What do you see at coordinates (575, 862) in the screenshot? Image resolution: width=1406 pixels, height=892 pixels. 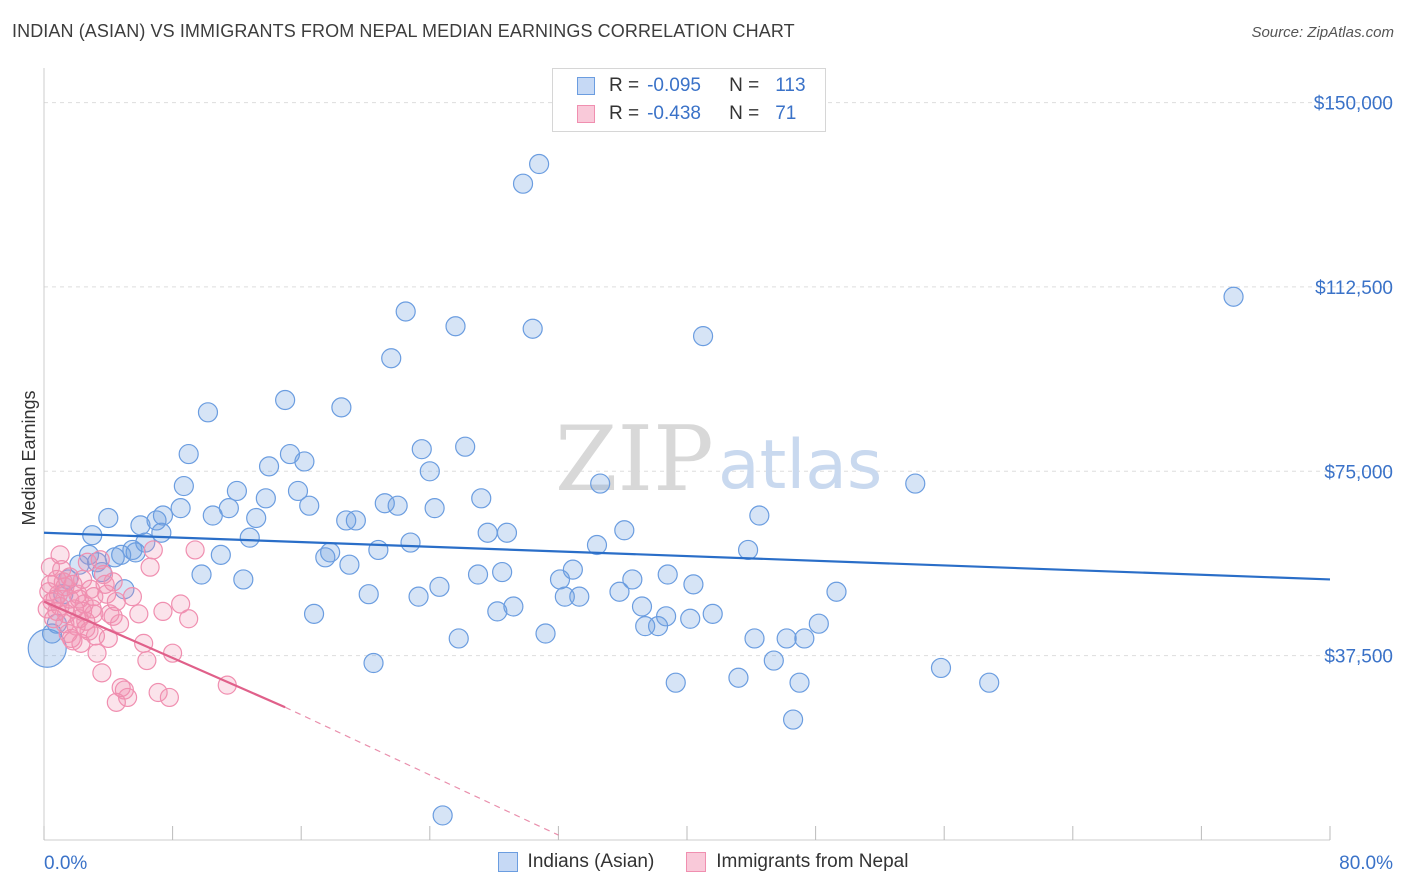 I see `legend-item-indians: Indians (Asian)` at bounding box center [575, 862].